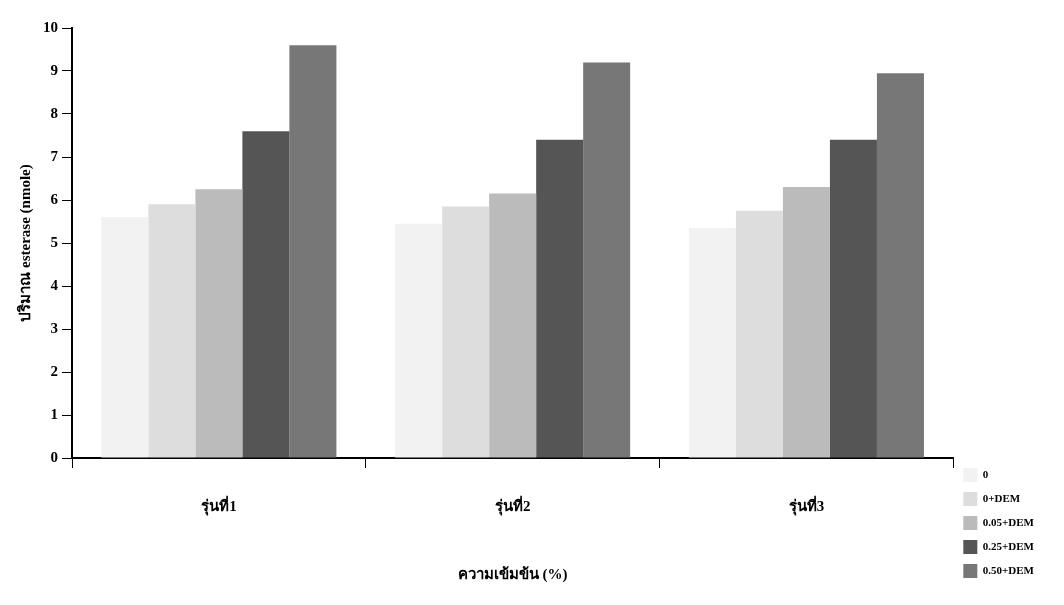 This screenshot has height=605, width=1064. What do you see at coordinates (219, 505) in the screenshot?
I see `x-tick-label: รุ่นที่1` at bounding box center [219, 505].